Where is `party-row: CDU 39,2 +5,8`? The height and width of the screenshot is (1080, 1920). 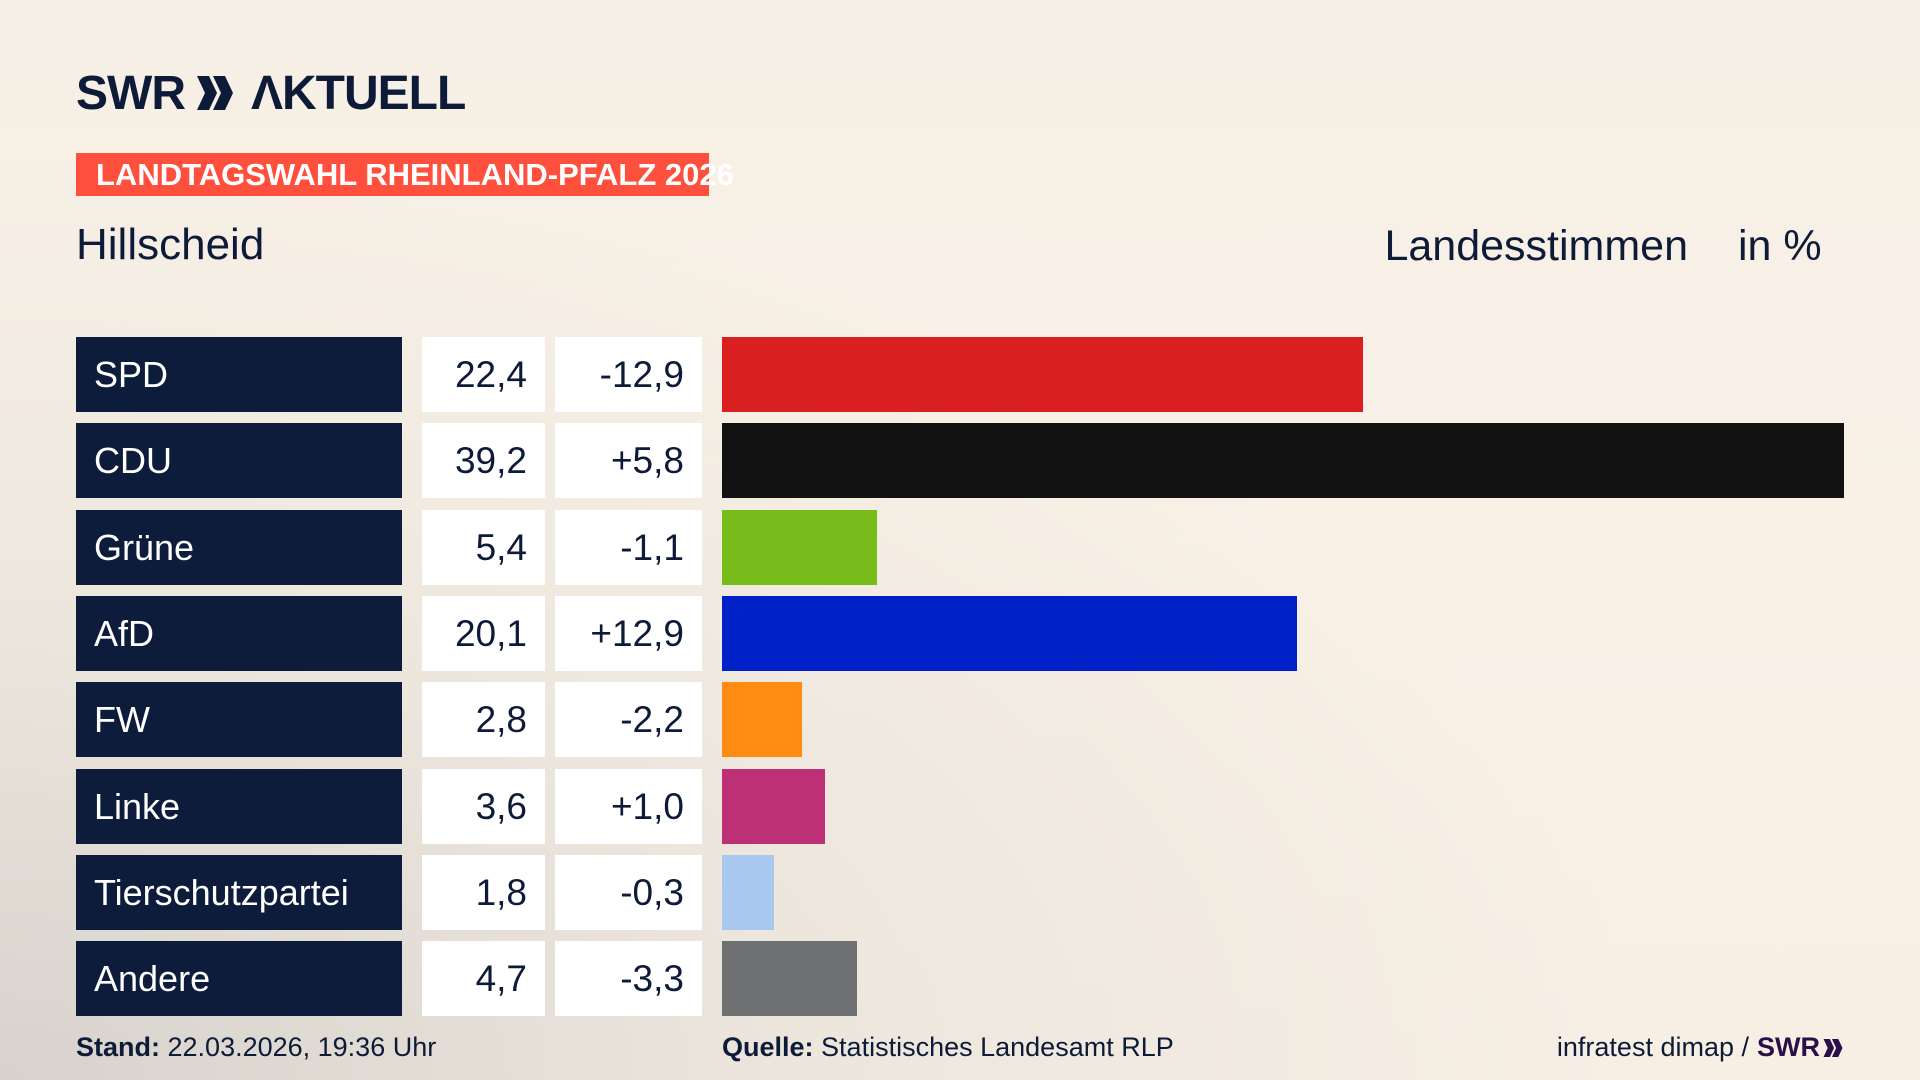
party-row: CDU 39,2 +5,8 is located at coordinates (960, 461).